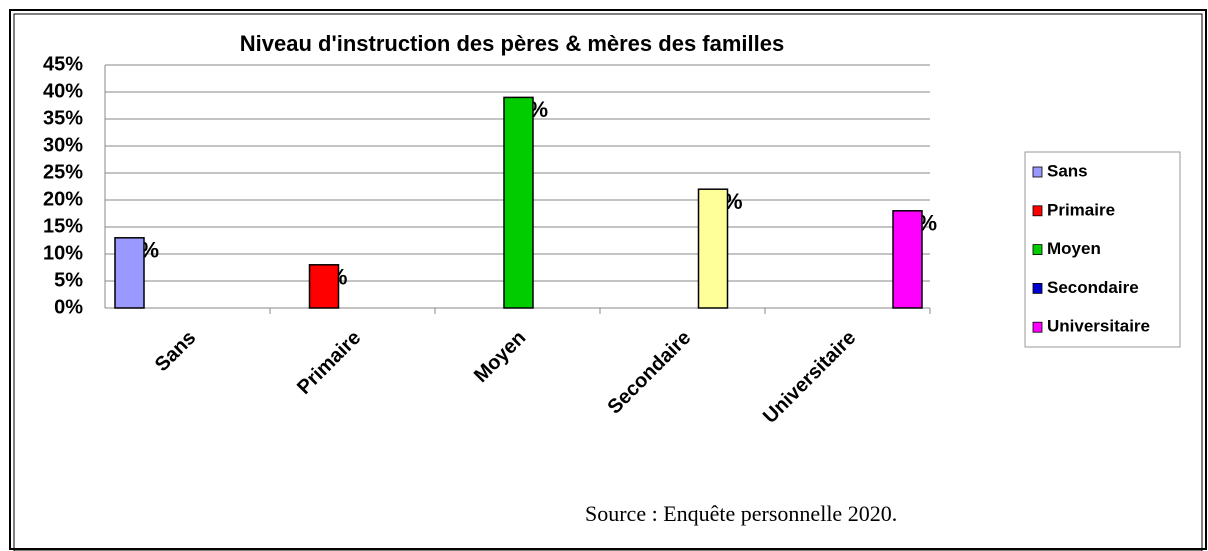 The height and width of the screenshot is (551, 1208). Describe the element at coordinates (63, 145) in the screenshot. I see `y-tick-label: 30%` at that location.